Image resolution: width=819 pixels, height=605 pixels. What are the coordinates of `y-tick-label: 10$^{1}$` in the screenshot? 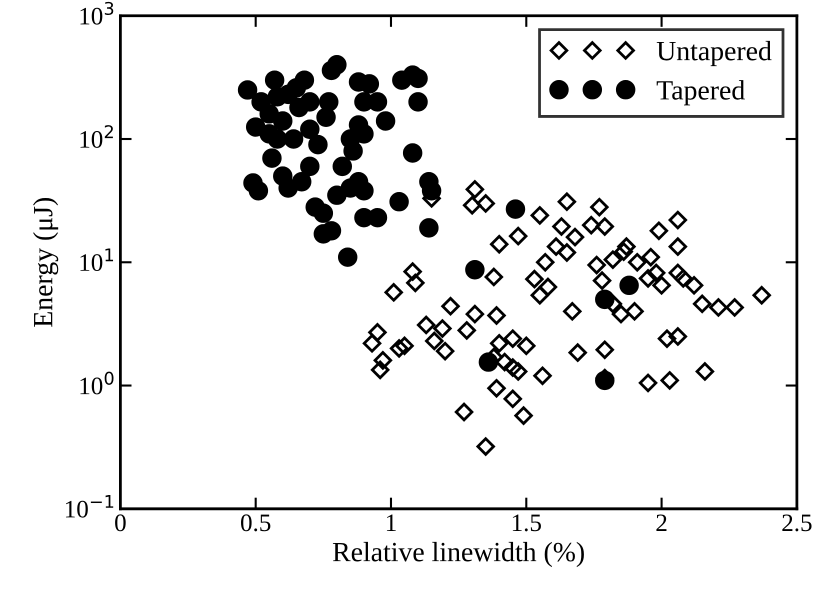 It's located at (97, 260).